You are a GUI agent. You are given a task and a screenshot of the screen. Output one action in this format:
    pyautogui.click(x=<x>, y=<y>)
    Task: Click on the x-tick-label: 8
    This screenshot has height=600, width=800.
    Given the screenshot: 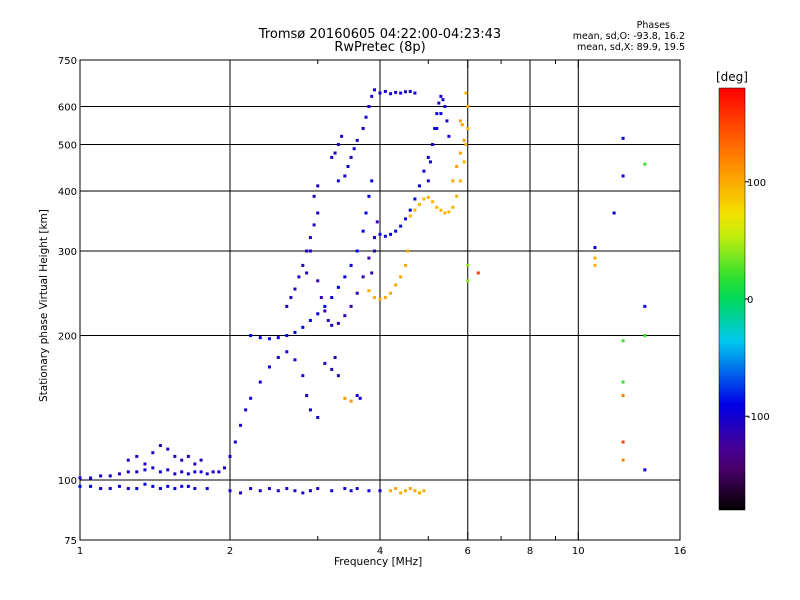 What is the action you would take?
    pyautogui.click(x=530, y=551)
    